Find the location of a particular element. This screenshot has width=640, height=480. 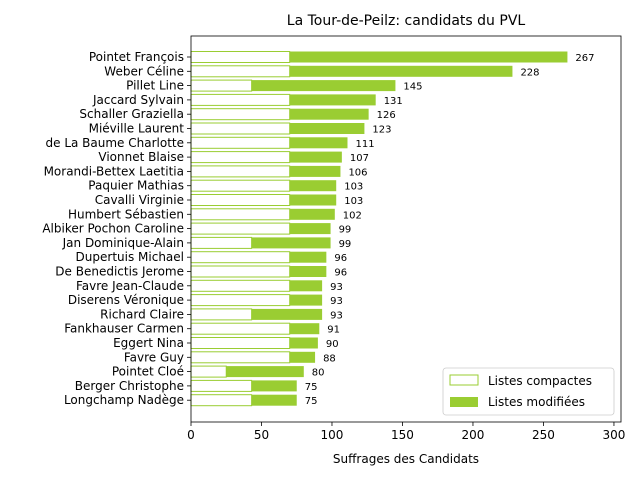

value-label: 267 is located at coordinates (584, 58).